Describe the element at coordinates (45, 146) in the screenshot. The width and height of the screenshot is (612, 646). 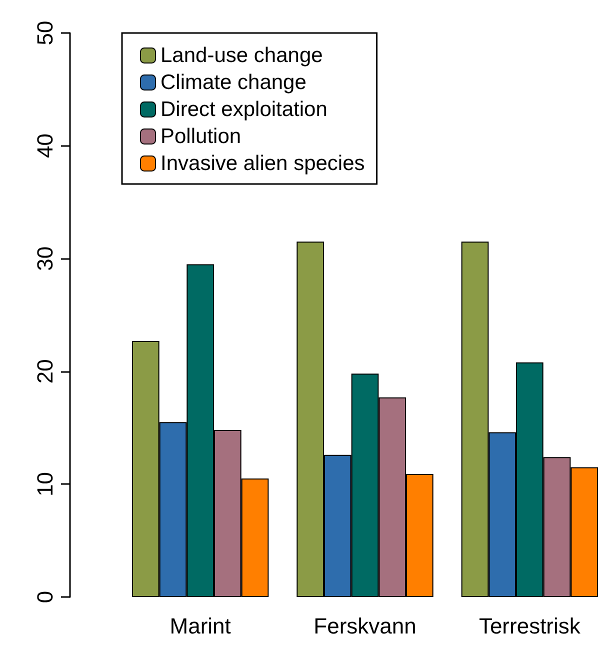
I see `y-tick-label: 40` at that location.